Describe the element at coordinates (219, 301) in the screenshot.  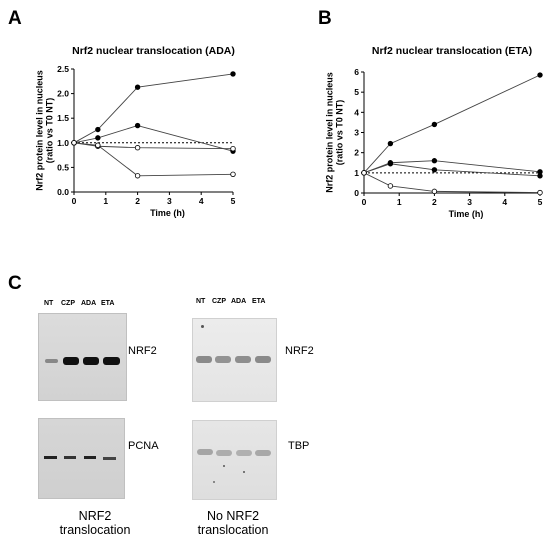
I see `lane-label-czp-right: CZP` at that location.